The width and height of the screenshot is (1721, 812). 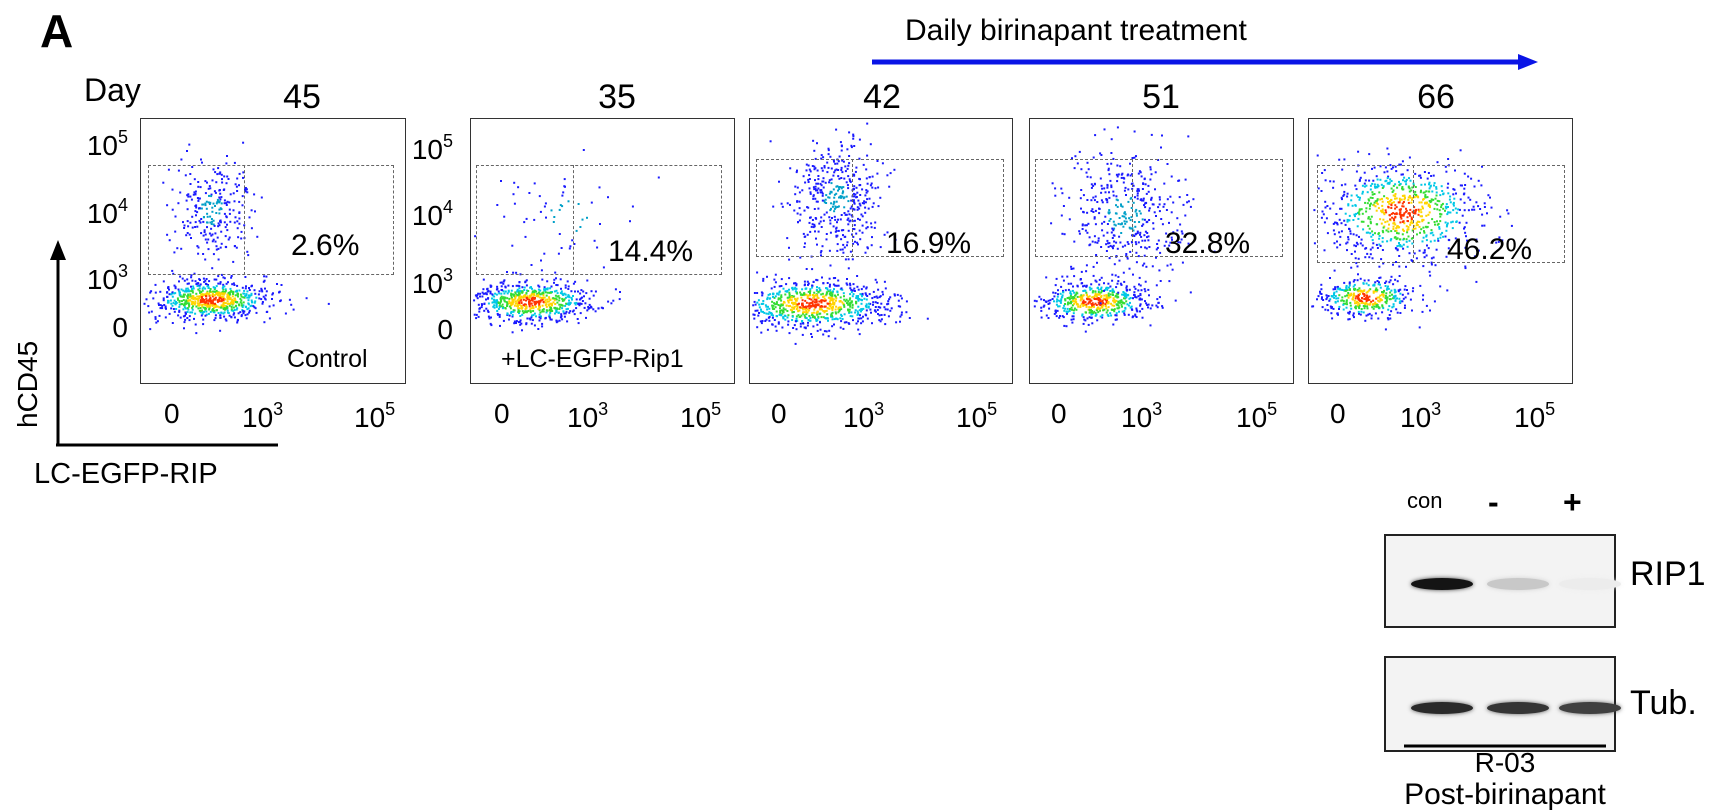 I want to click on flow-plot-control: 2.6% Control, so click(x=273, y=251).